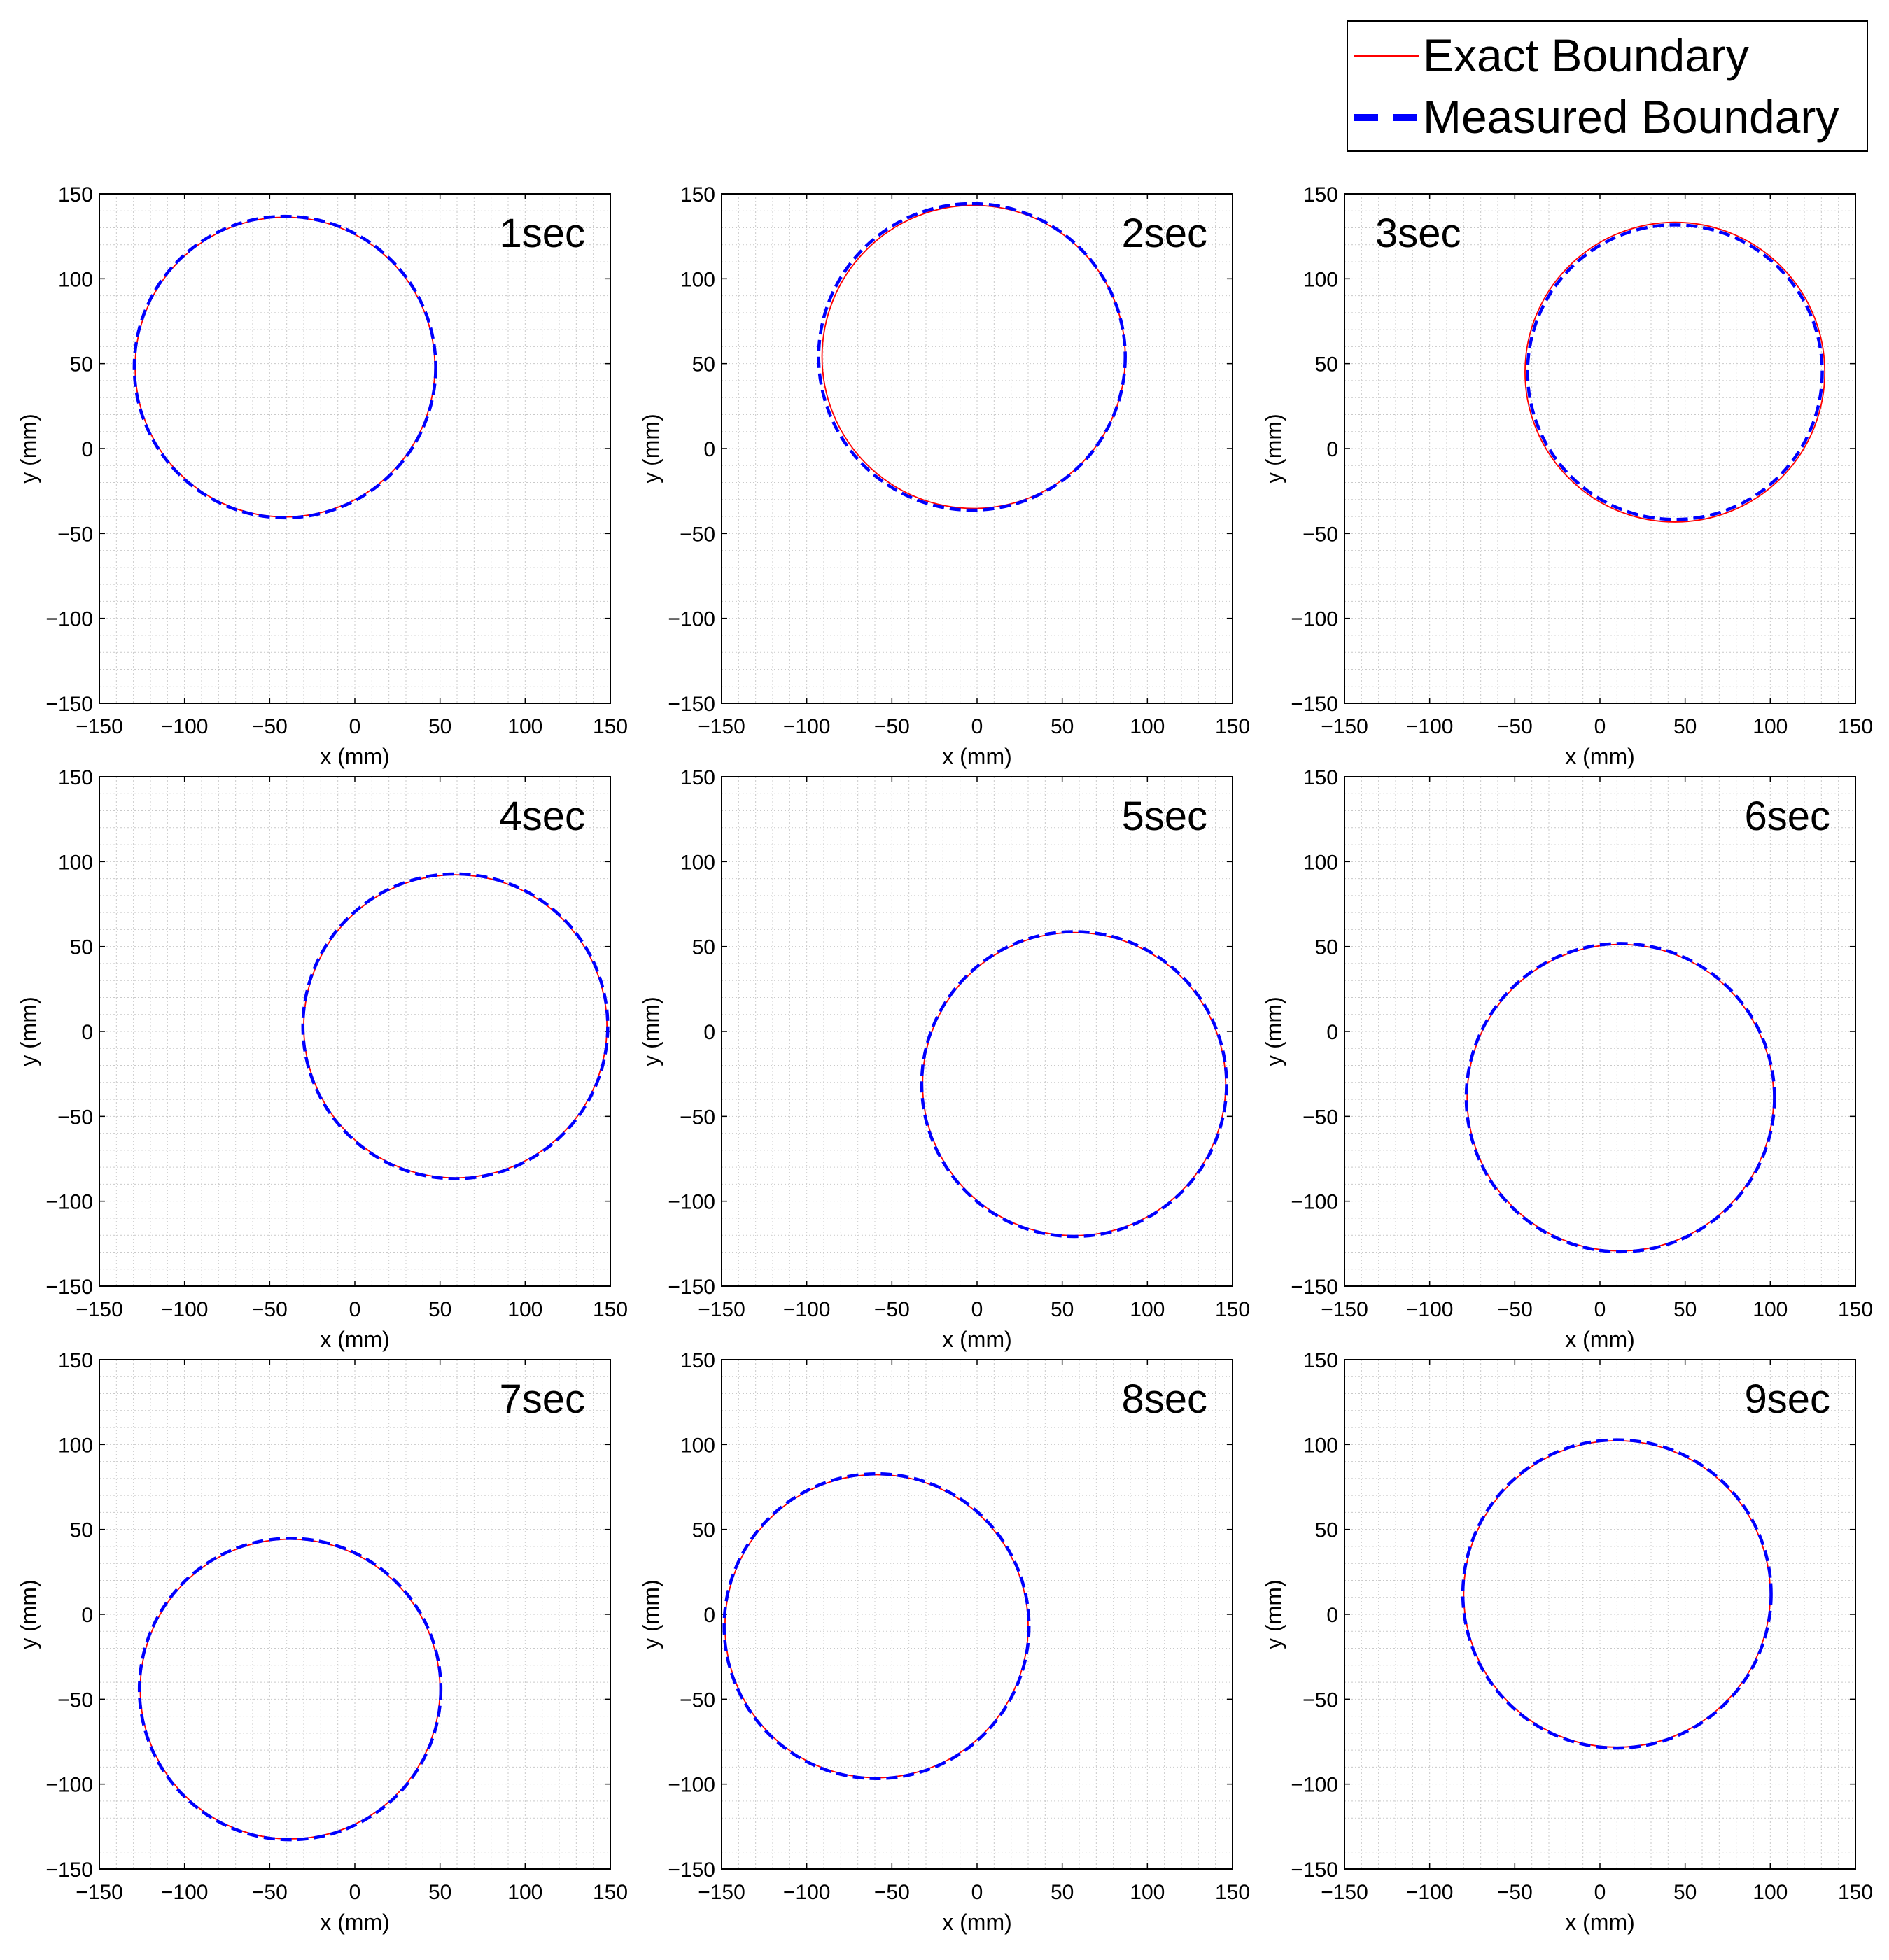  I want to click on time-annotation: 8sec, so click(1164, 1399).